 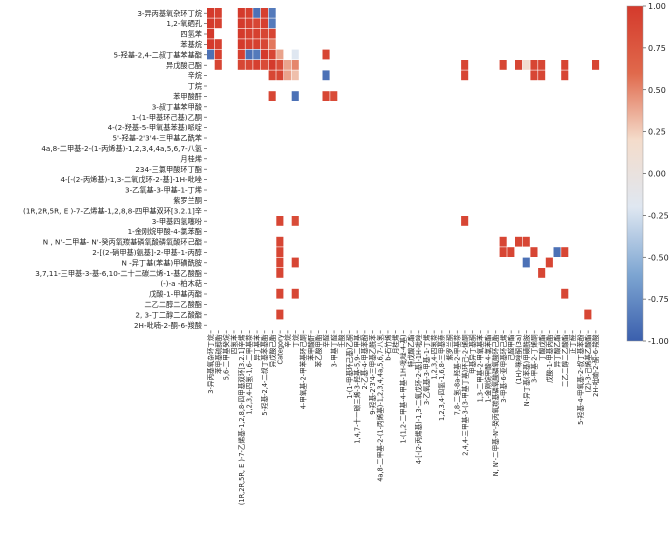 I want to click on row-label: (-)-a -柏木萜, so click(x=181, y=283).